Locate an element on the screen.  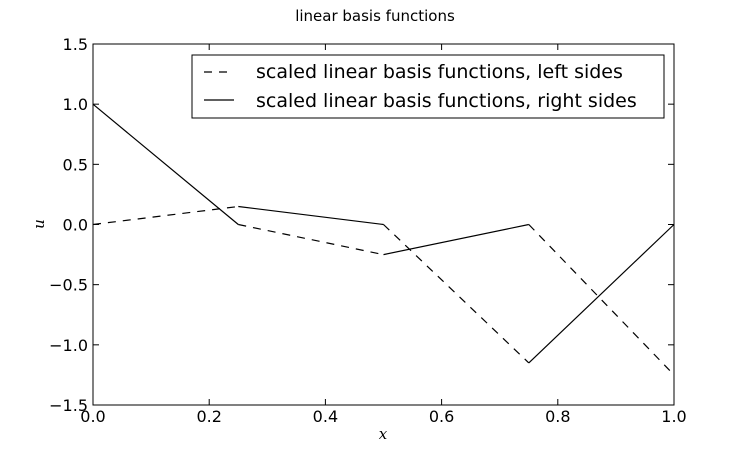
y-tick-label: −0.5 is located at coordinates (68, 285).